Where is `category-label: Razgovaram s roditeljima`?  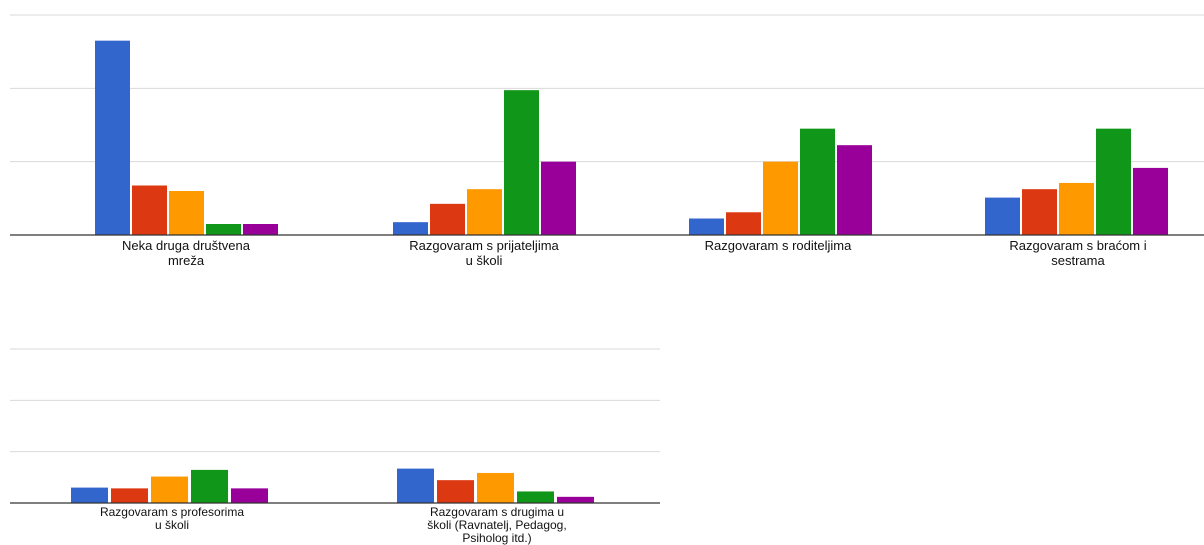 category-label: Razgovaram s roditeljima is located at coordinates (778, 245).